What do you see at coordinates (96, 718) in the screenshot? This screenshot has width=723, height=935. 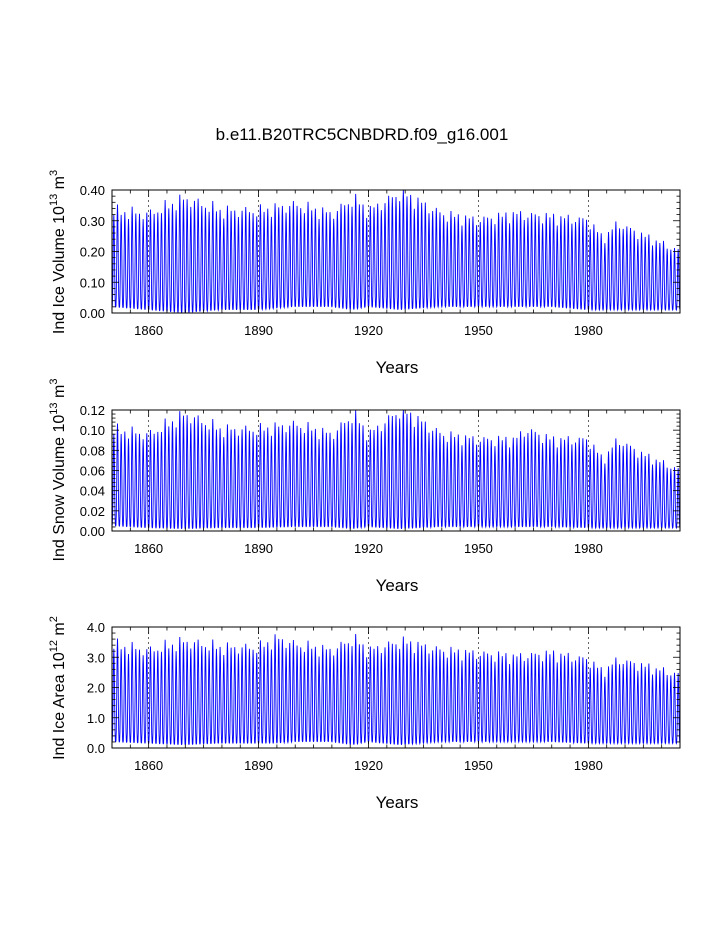 I see `y-tick-label: 1.0` at bounding box center [96, 718].